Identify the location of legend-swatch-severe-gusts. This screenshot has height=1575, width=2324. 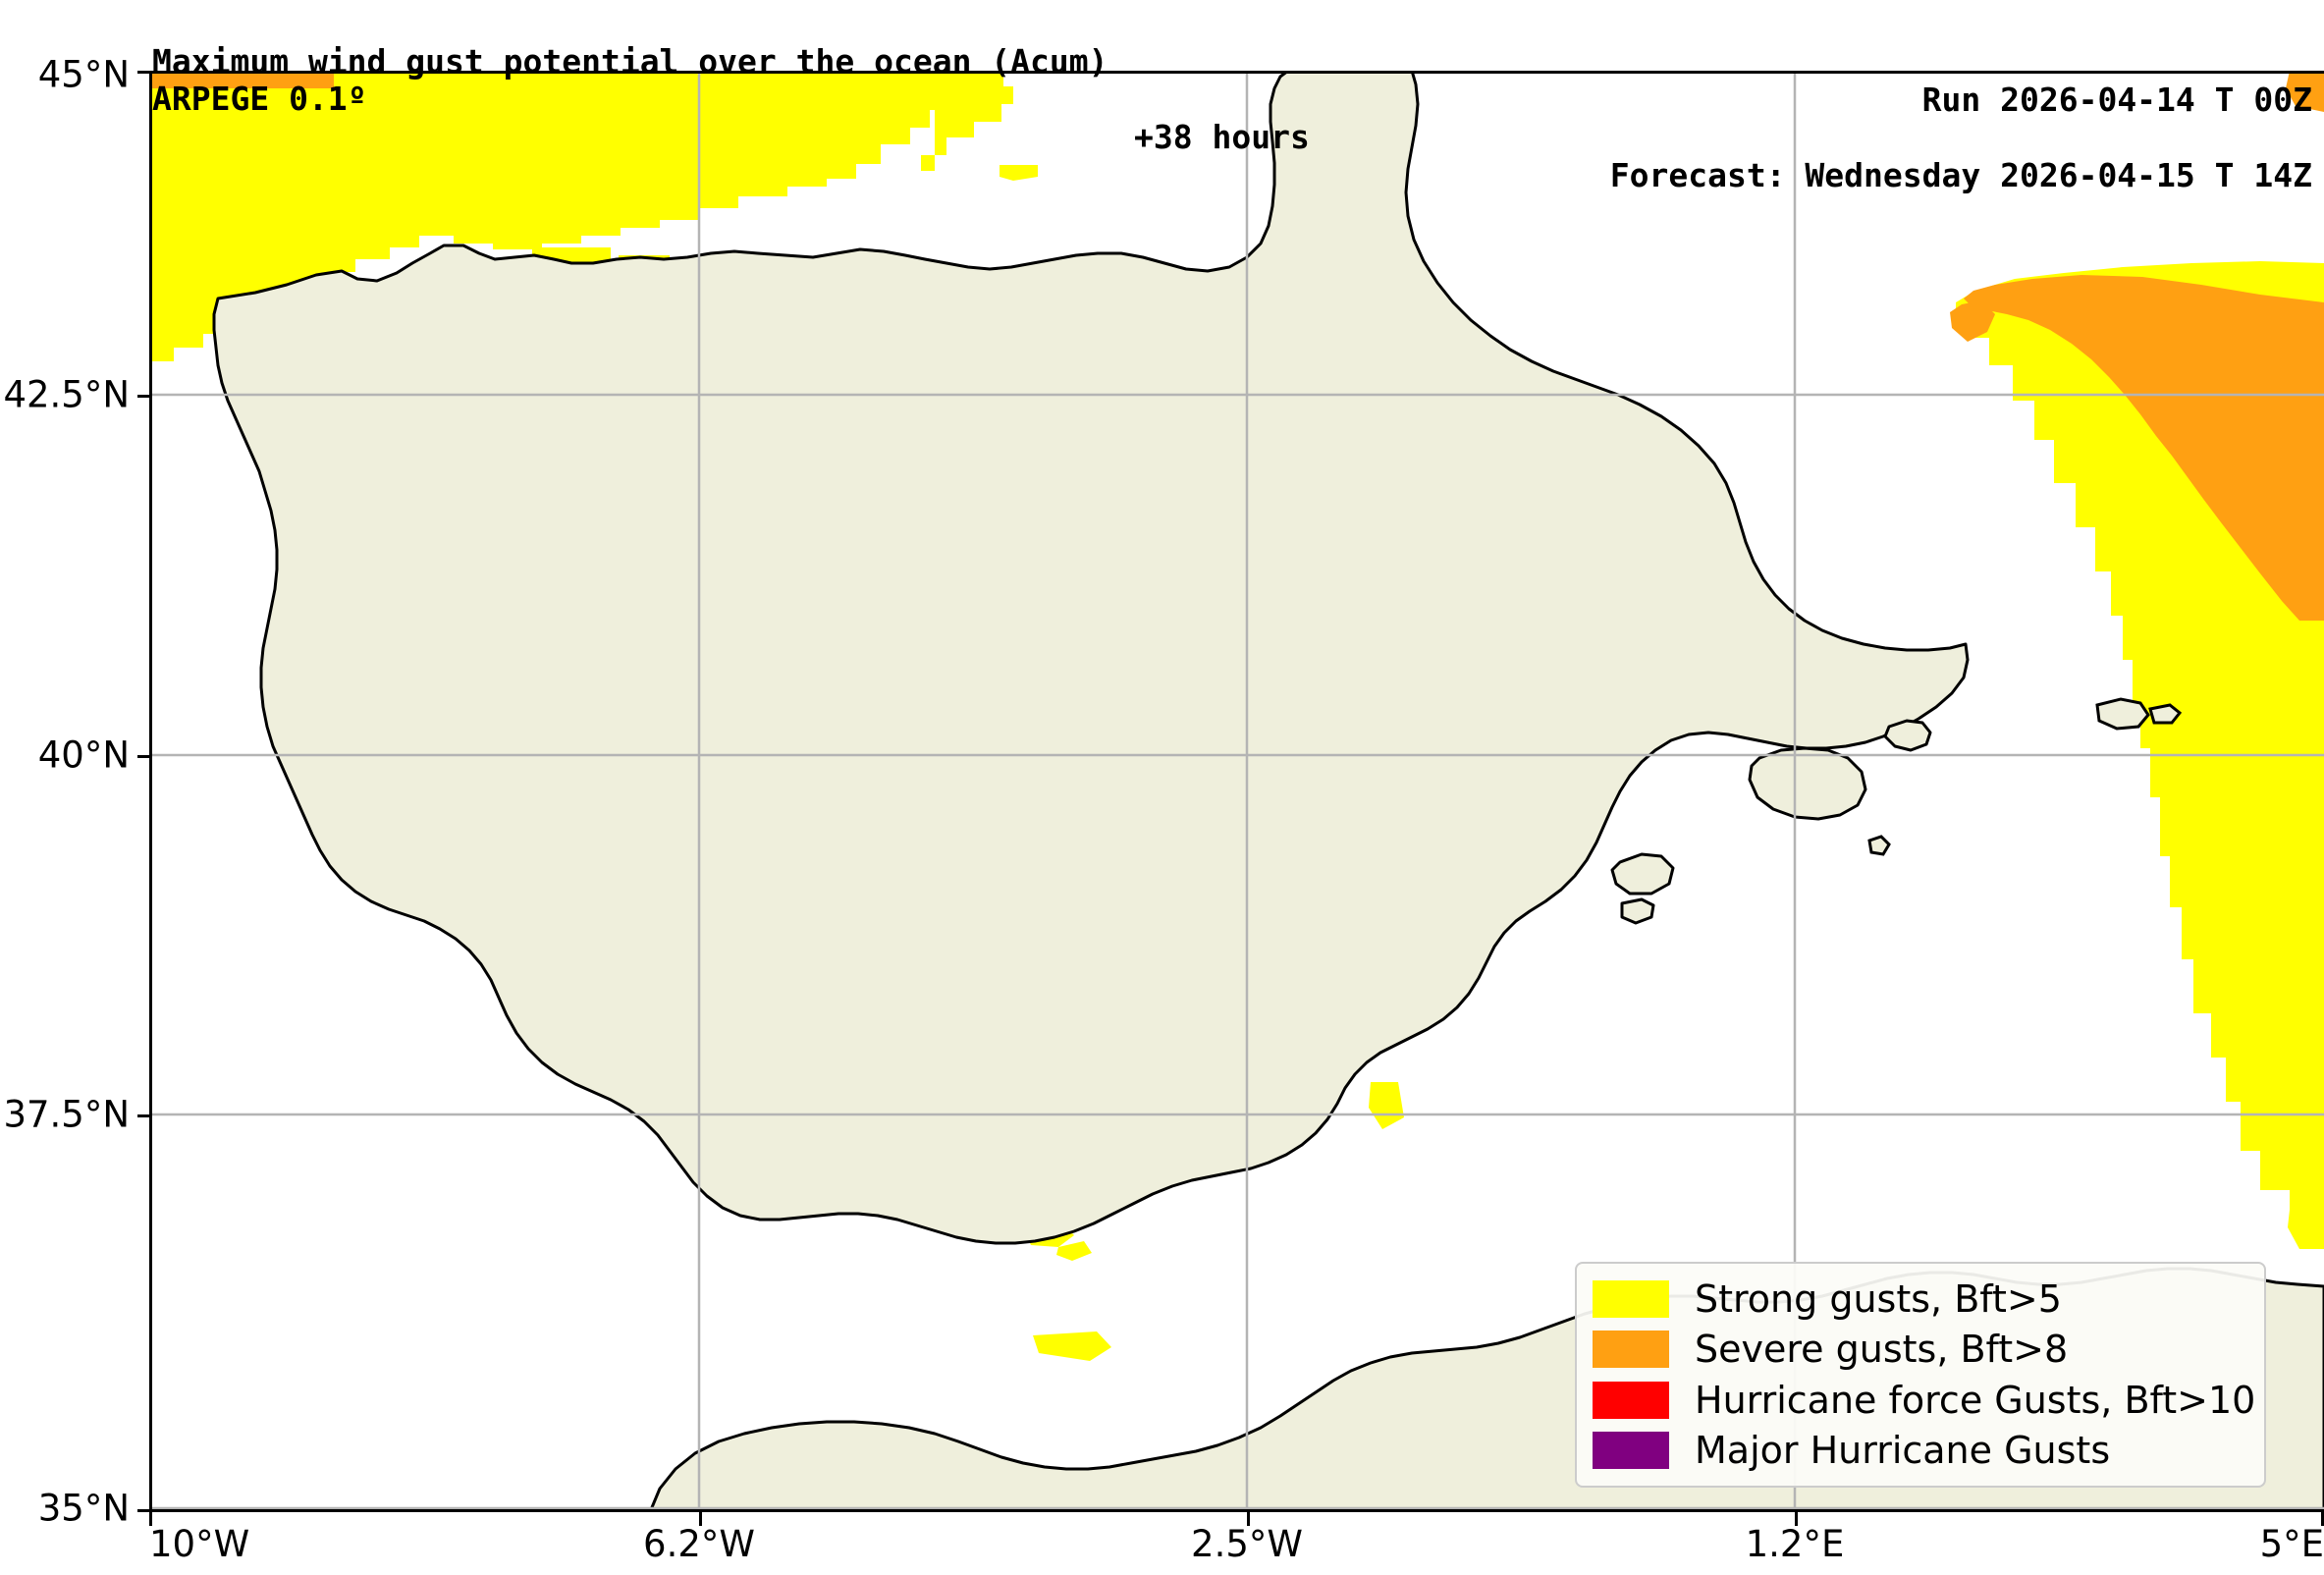
(1631, 1350).